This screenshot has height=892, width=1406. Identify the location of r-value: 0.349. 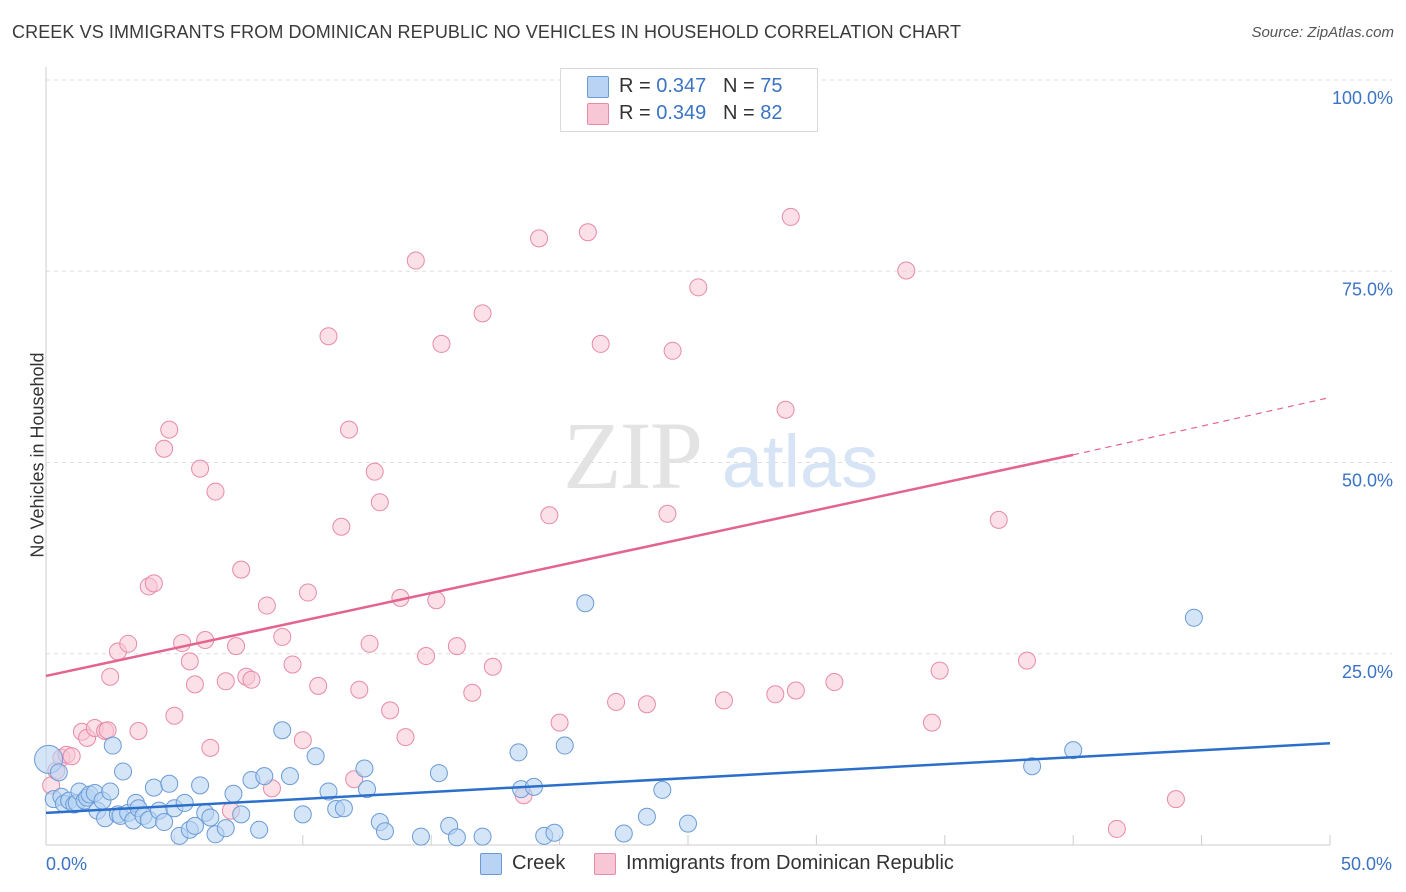
(681, 113).